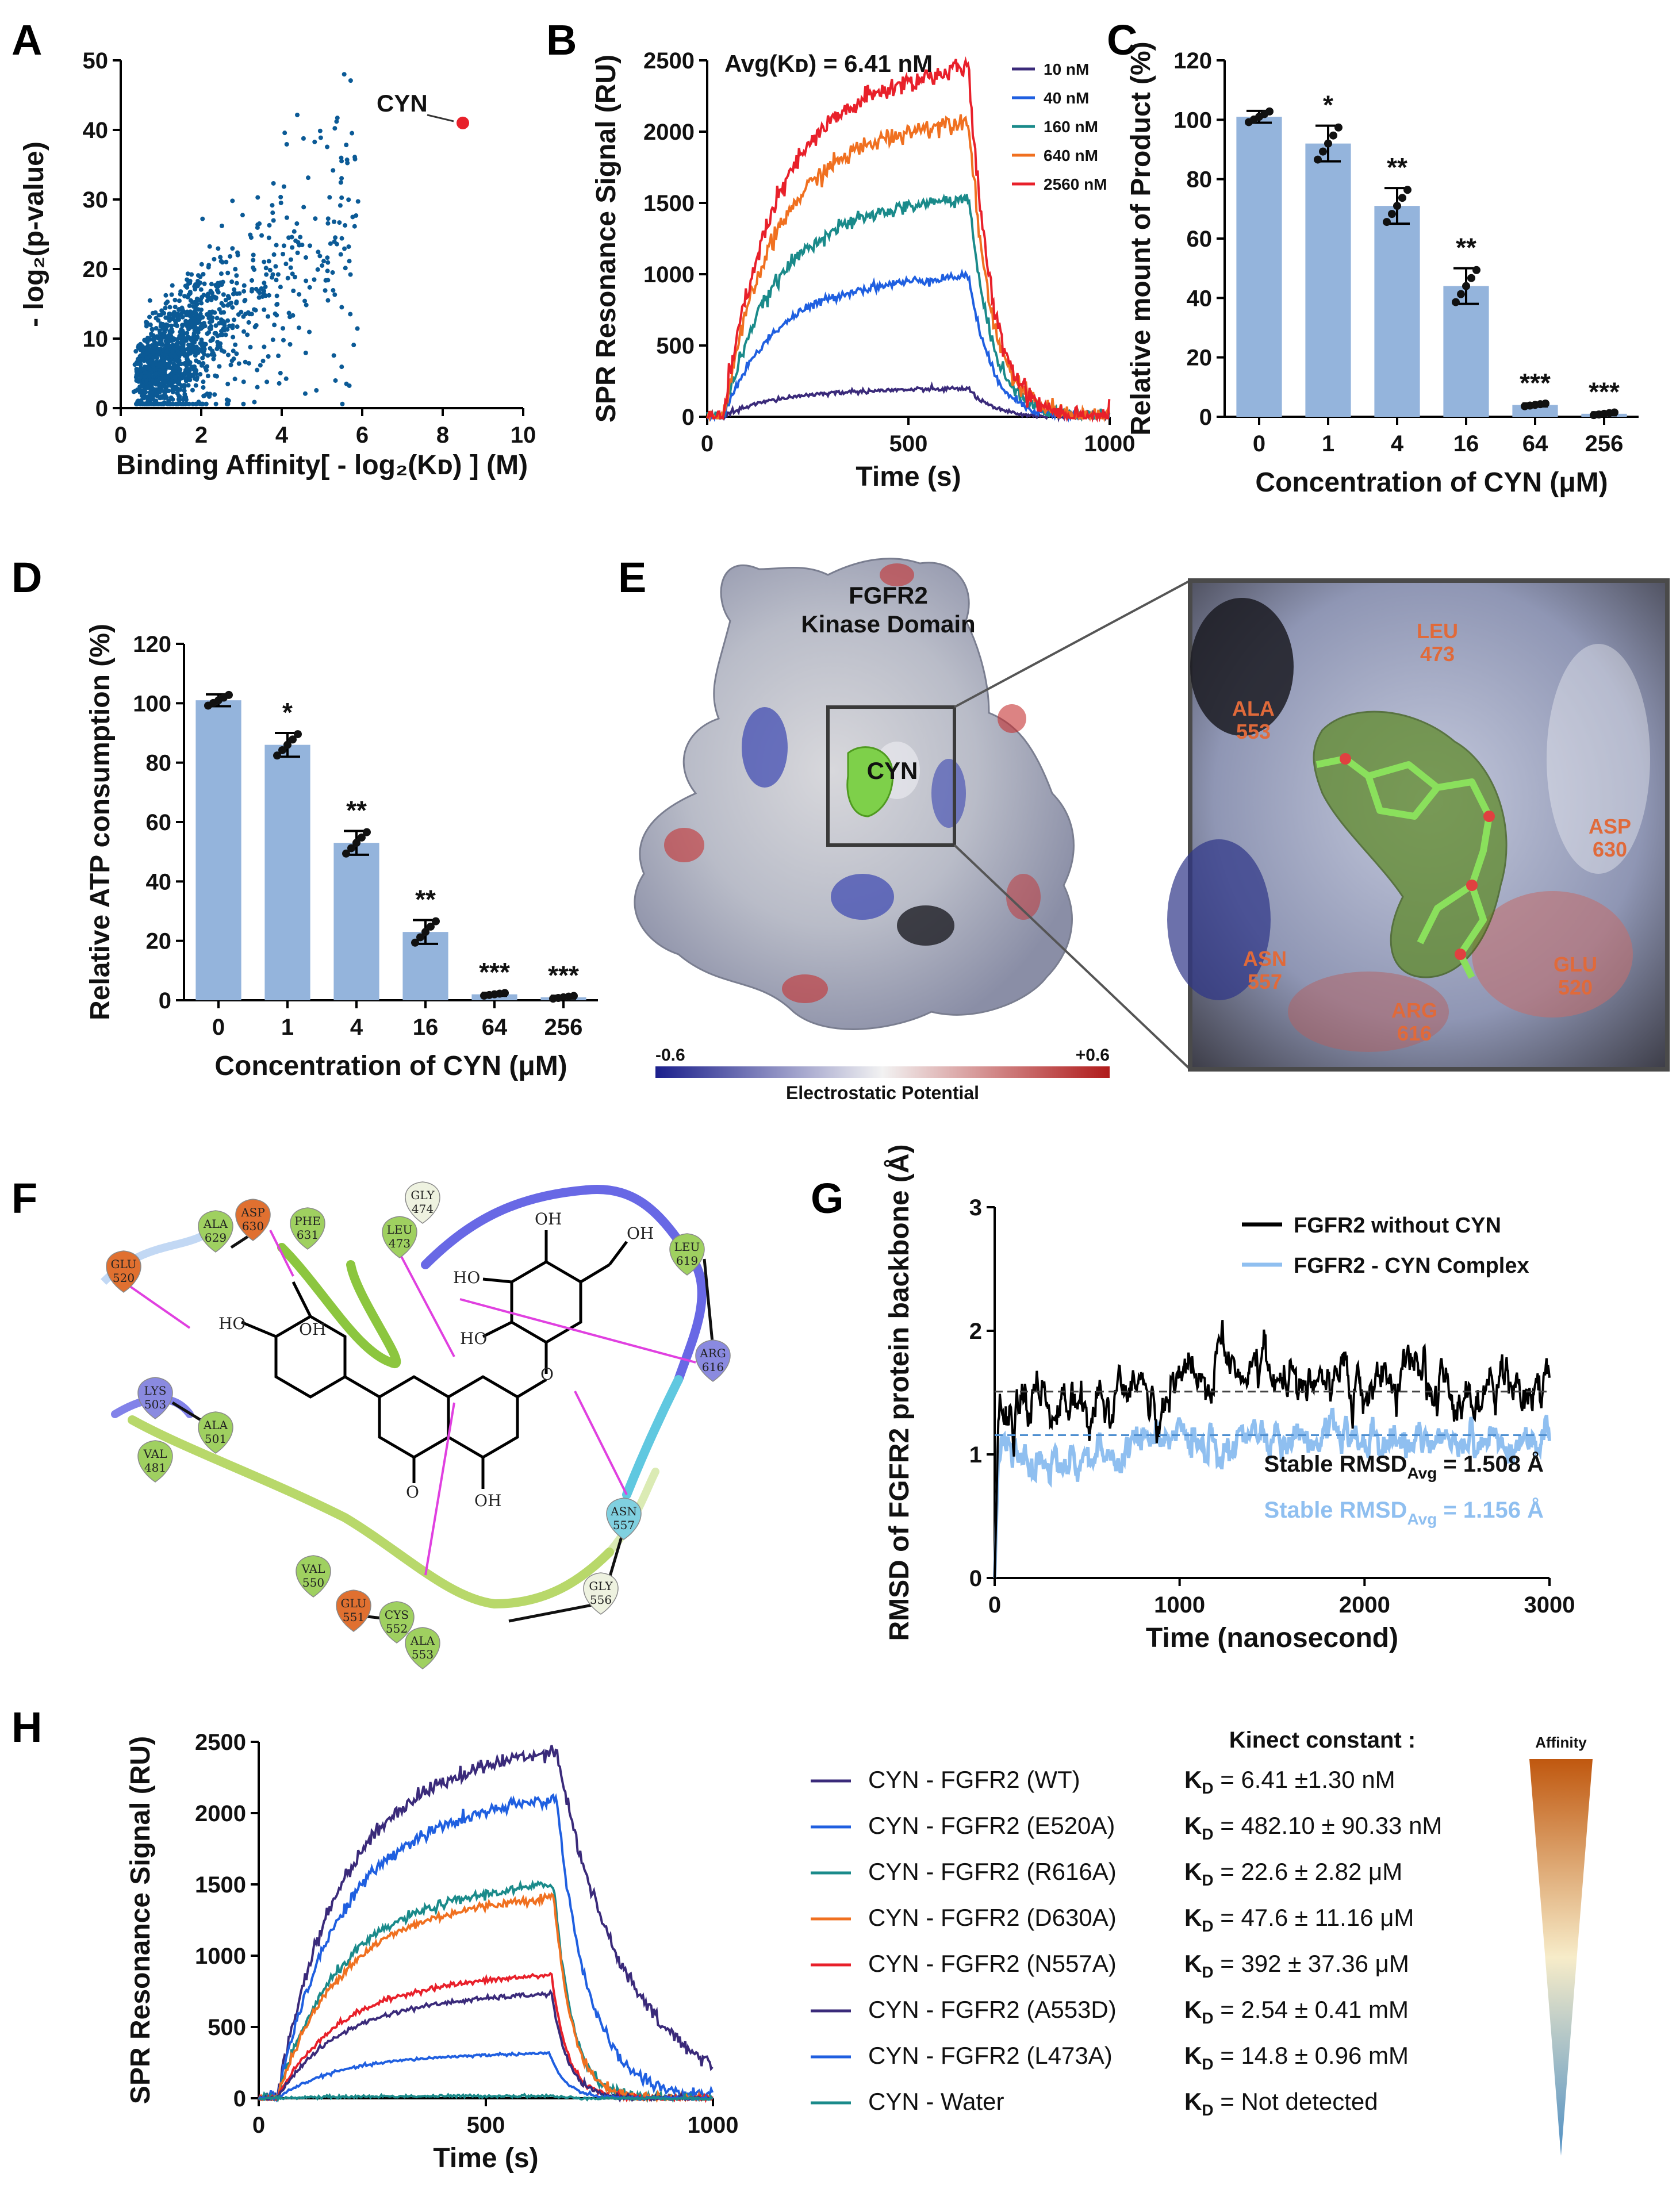 This screenshot has width=1680, height=2200. I want to click on ligand-surface, so click(1410, 845).